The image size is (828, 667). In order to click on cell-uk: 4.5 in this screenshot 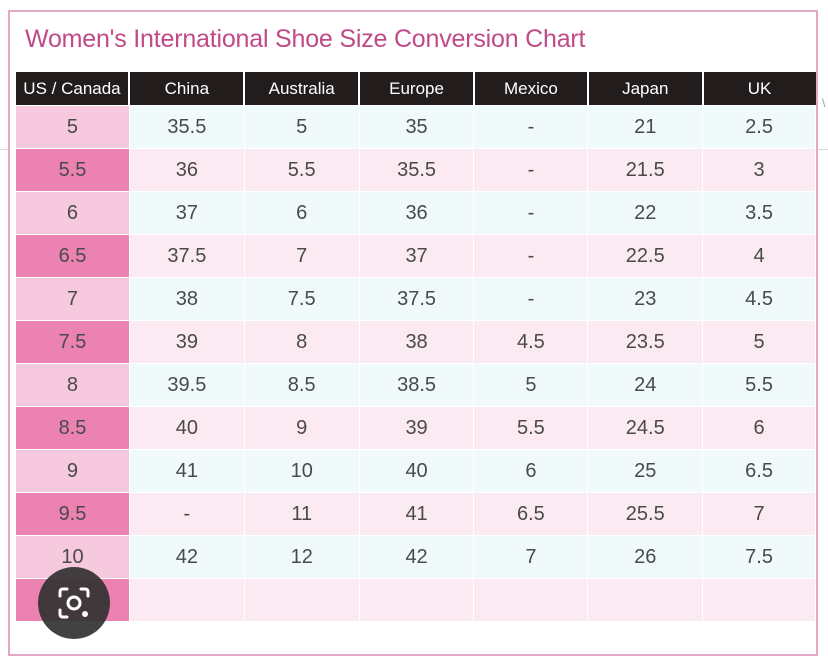, I will do `click(759, 299)`.